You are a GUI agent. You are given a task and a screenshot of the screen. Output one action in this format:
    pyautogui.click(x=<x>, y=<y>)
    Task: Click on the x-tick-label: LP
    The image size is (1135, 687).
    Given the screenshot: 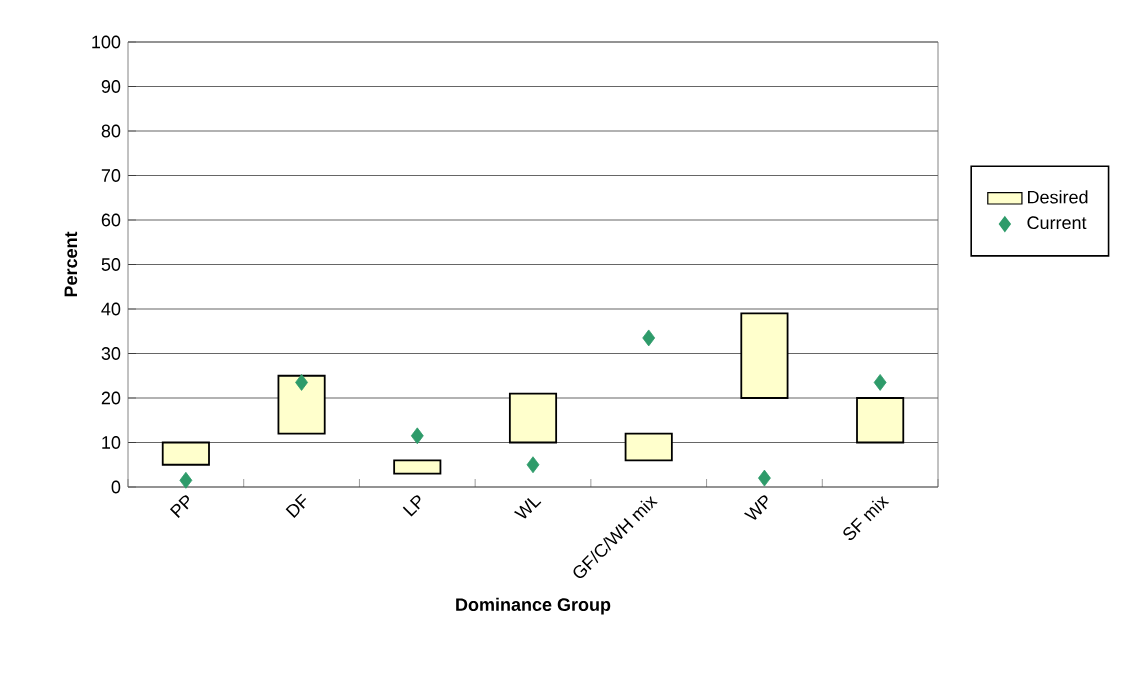 What is the action you would take?
    pyautogui.click(x=411, y=506)
    